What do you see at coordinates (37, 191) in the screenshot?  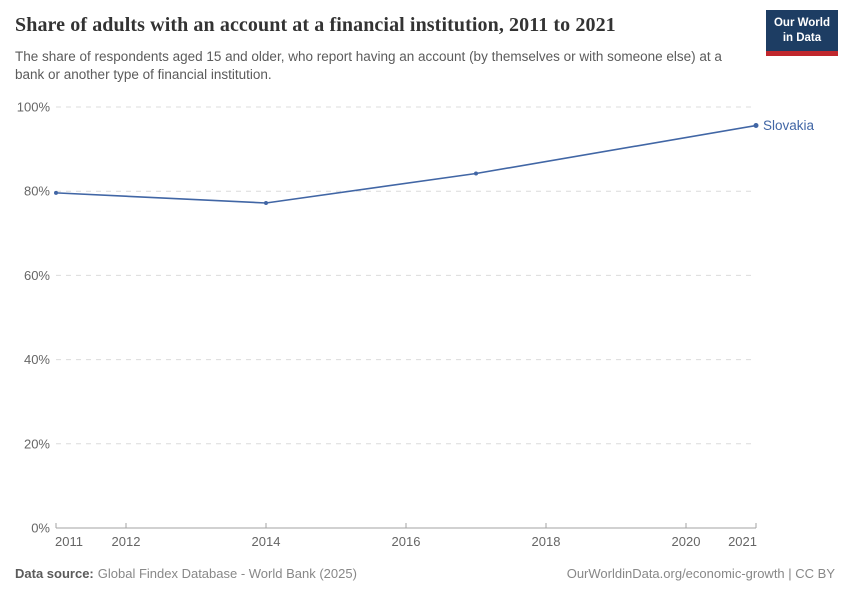 I see `y-axis-tick-label: 80%` at bounding box center [37, 191].